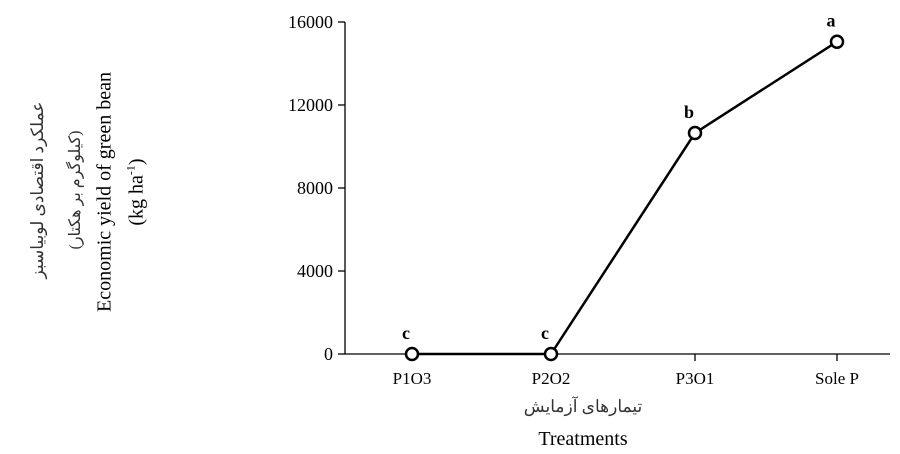 The image size is (900, 454). I want to click on y-unit-close: ), so click(136, 162).